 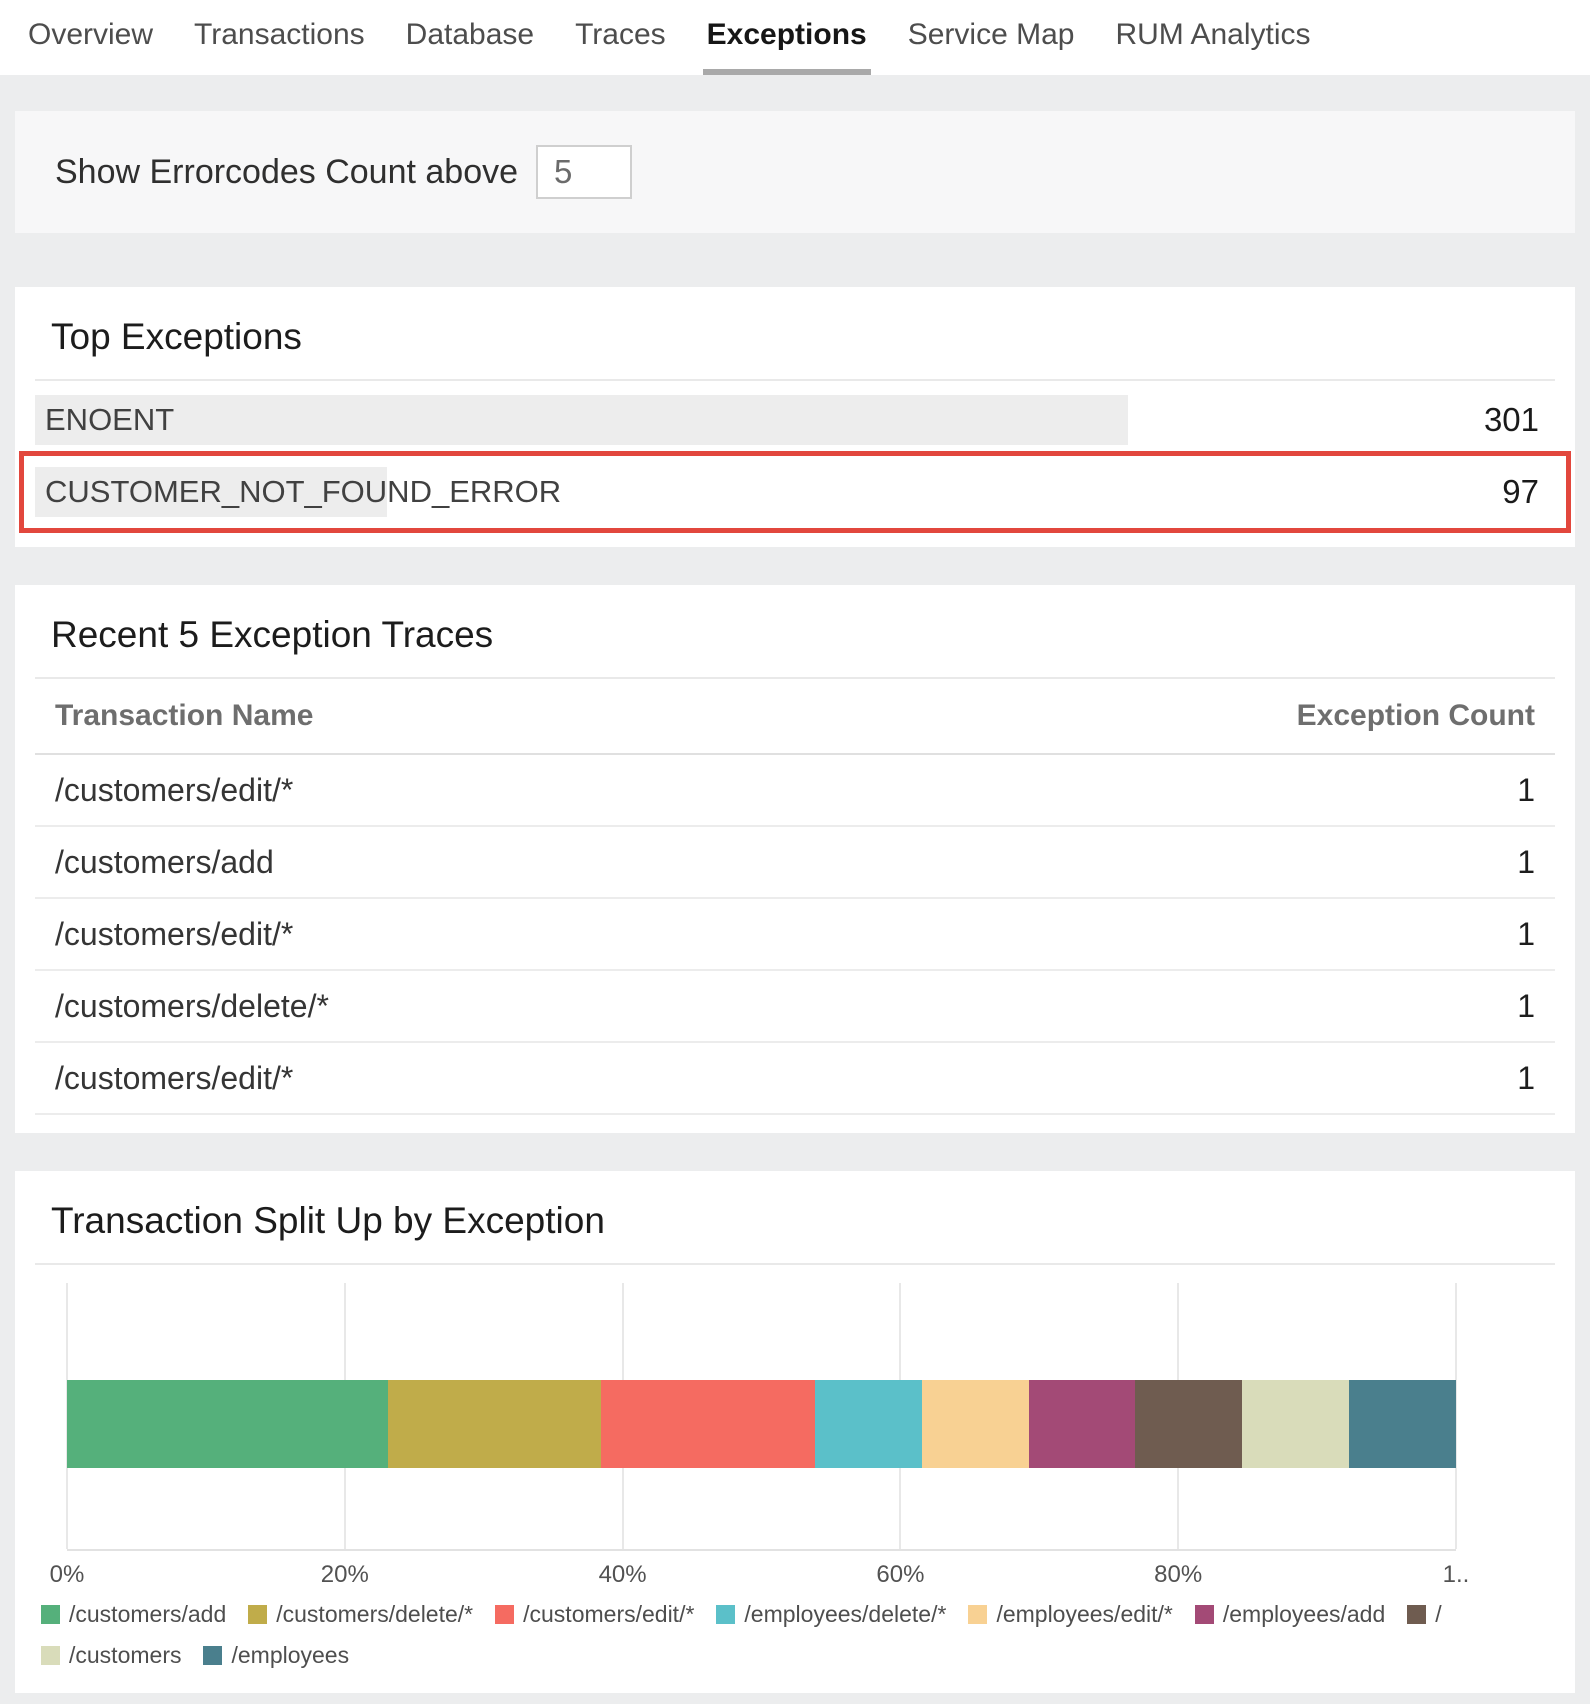 I want to click on errorcode-filter-panel: Show Errorcodes Count above, so click(x=795, y=172).